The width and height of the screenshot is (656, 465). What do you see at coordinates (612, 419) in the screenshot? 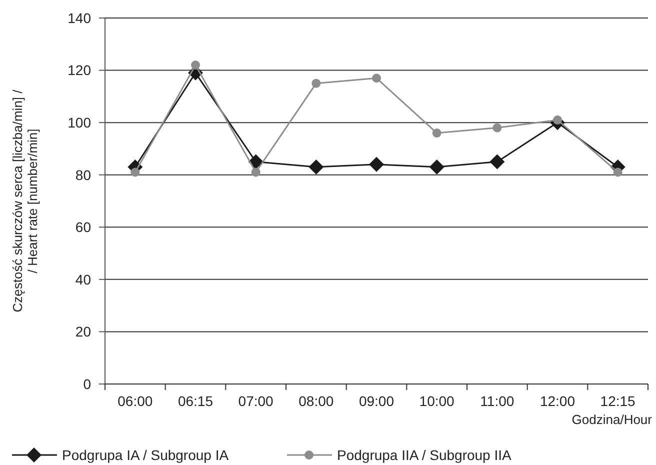
I see `x-axis-title: Godzina/Hour` at bounding box center [612, 419].